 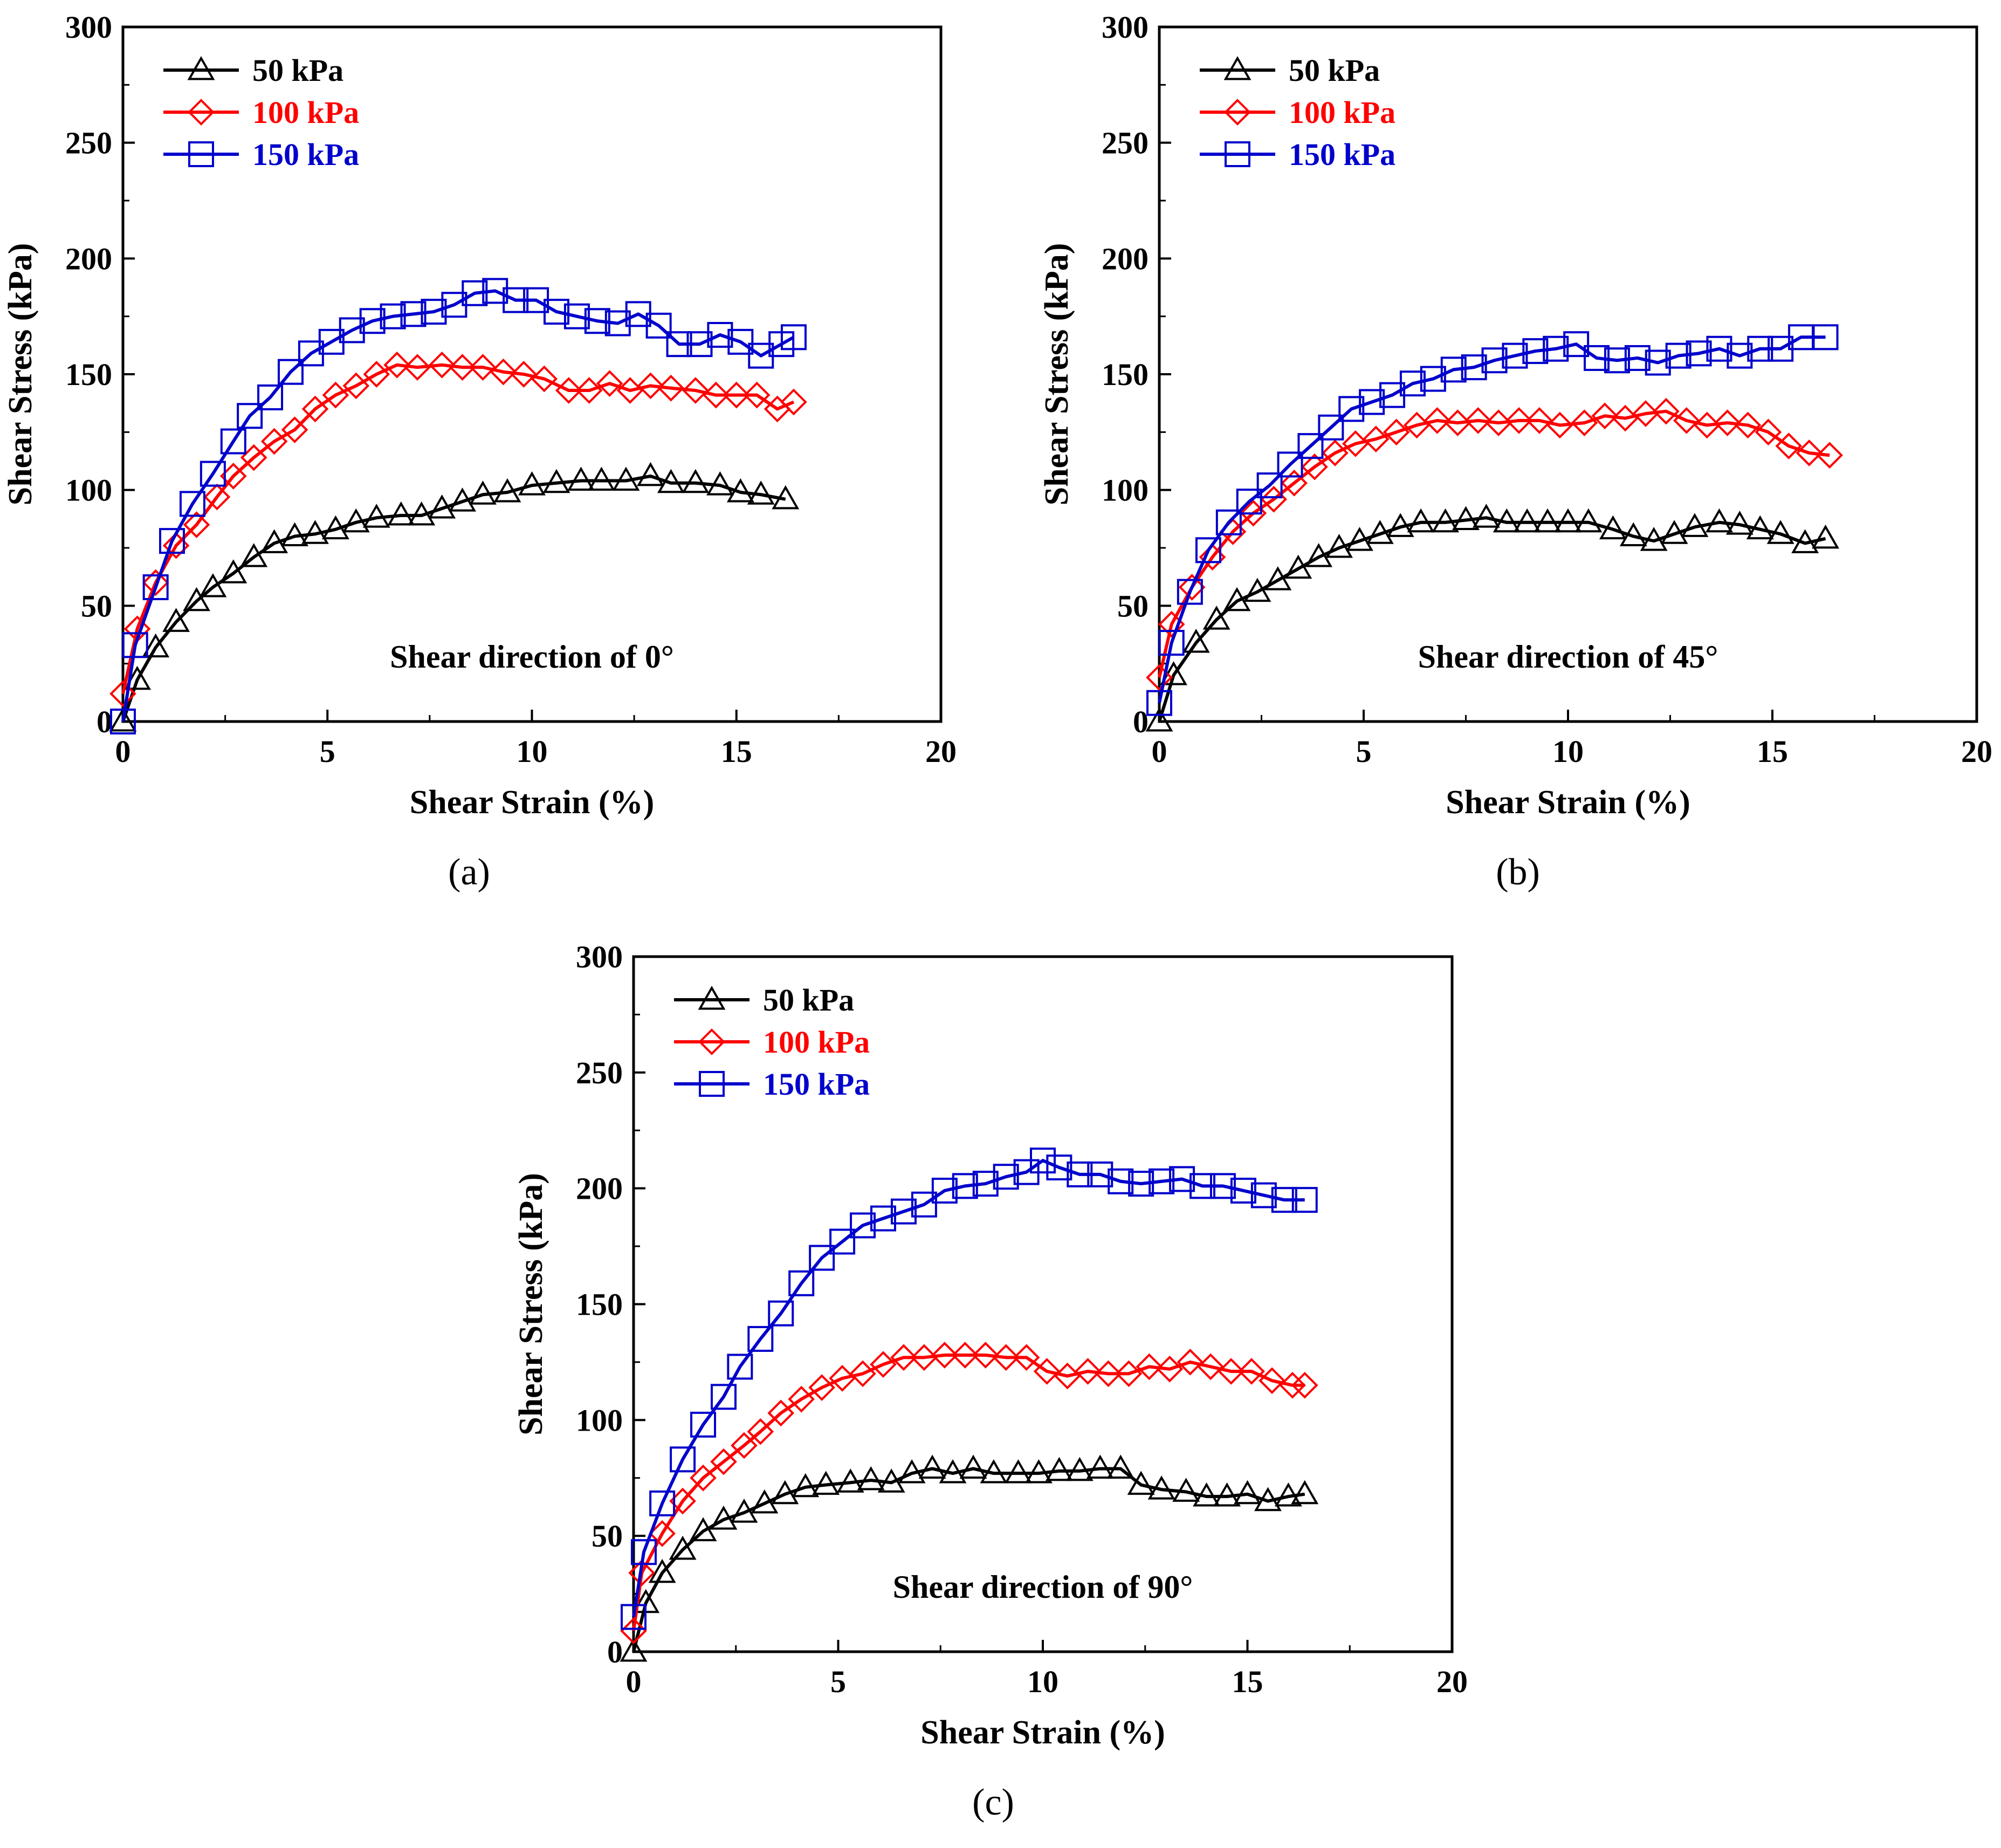 What do you see at coordinates (941, 751) in the screenshot?
I see `x-tick-label: 20` at bounding box center [941, 751].